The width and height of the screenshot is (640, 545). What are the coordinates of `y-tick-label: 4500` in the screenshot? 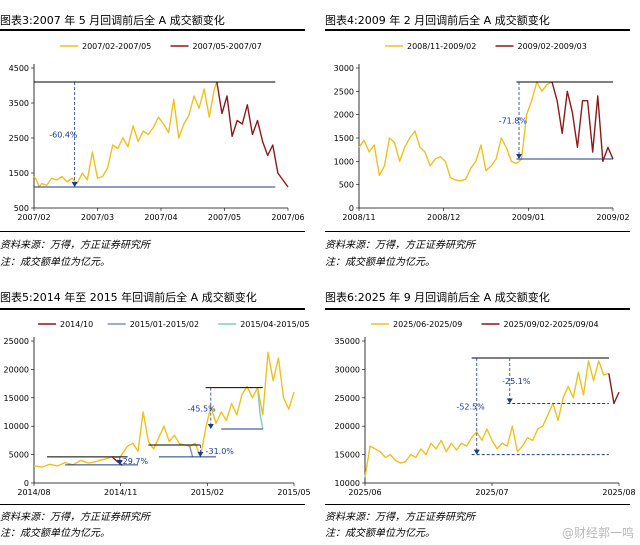 It's located at (19, 68).